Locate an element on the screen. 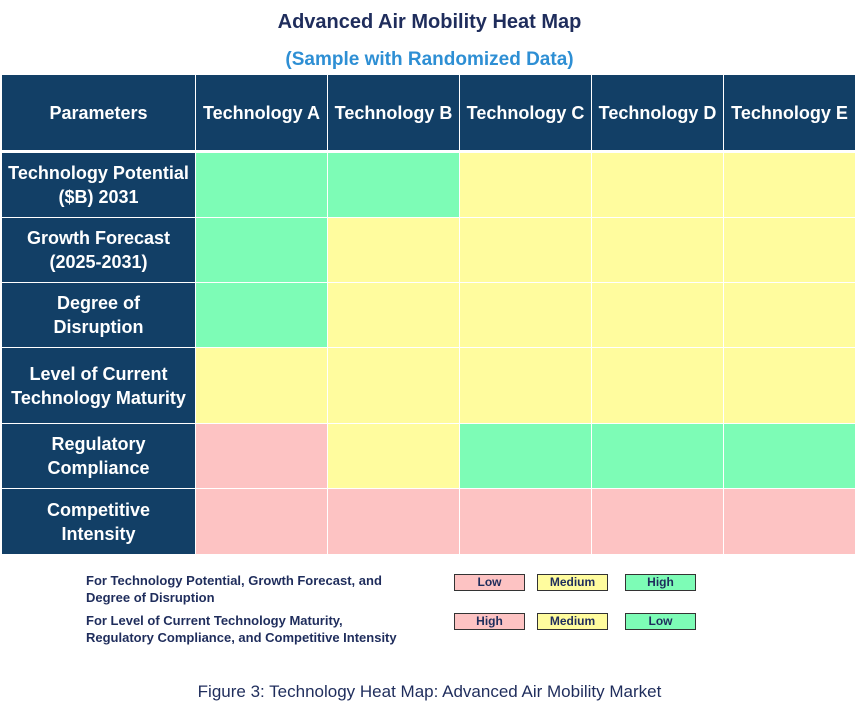 The height and width of the screenshot is (715, 859). row-label-line: Disruption is located at coordinates (98, 327).